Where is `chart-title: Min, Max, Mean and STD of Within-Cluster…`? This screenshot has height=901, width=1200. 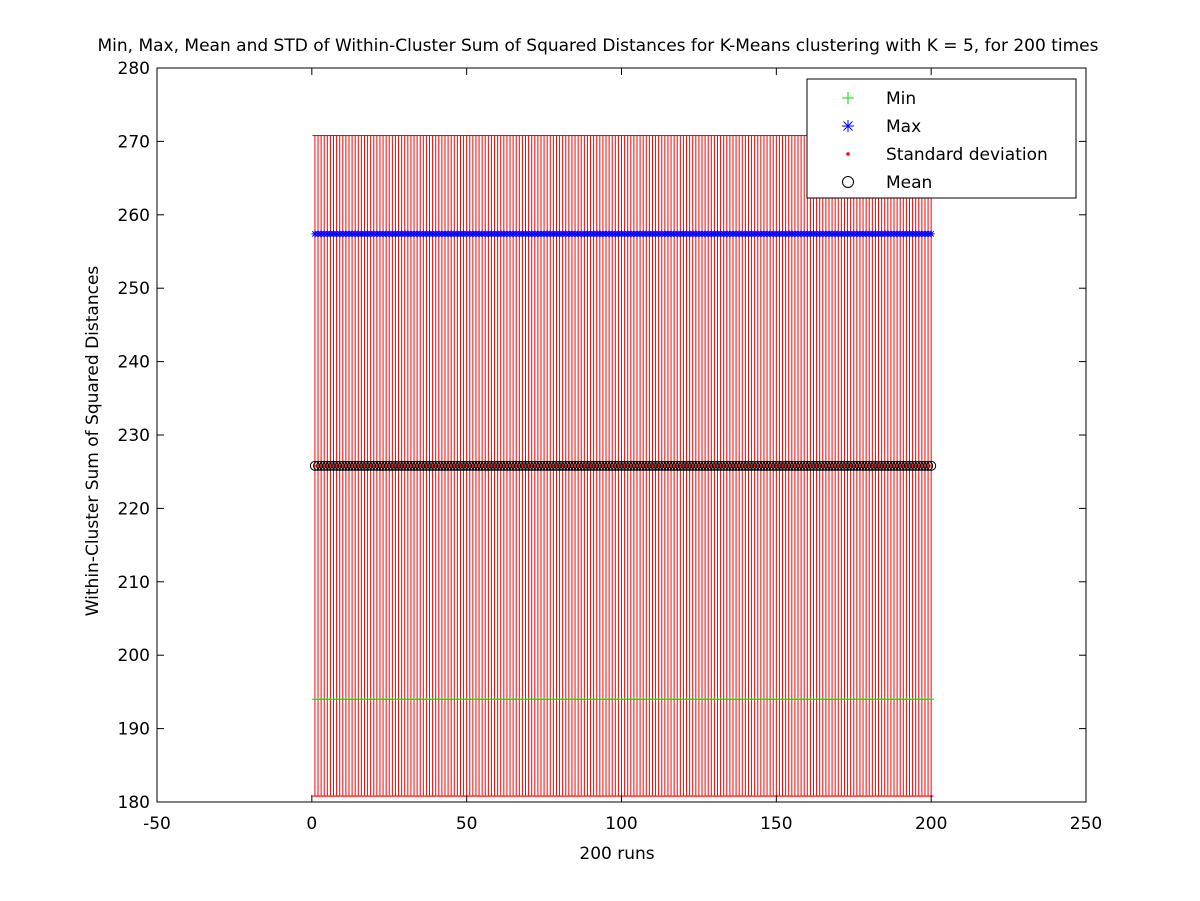 chart-title: Min, Max, Mean and STD of Within-Cluster… is located at coordinates (598, 46).